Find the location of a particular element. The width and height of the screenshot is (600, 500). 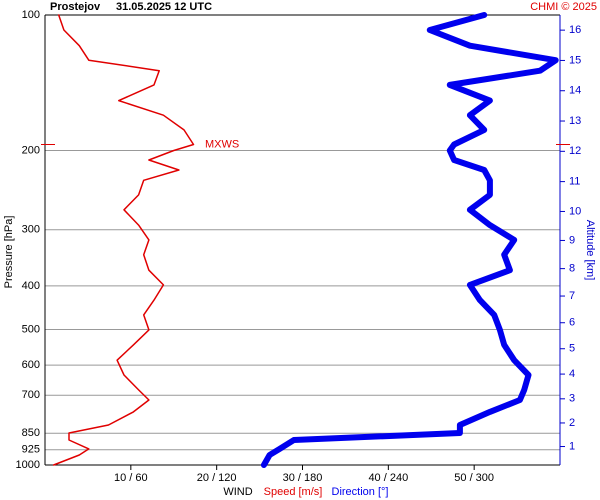

y2-tick-label: 13 is located at coordinates (575, 121).